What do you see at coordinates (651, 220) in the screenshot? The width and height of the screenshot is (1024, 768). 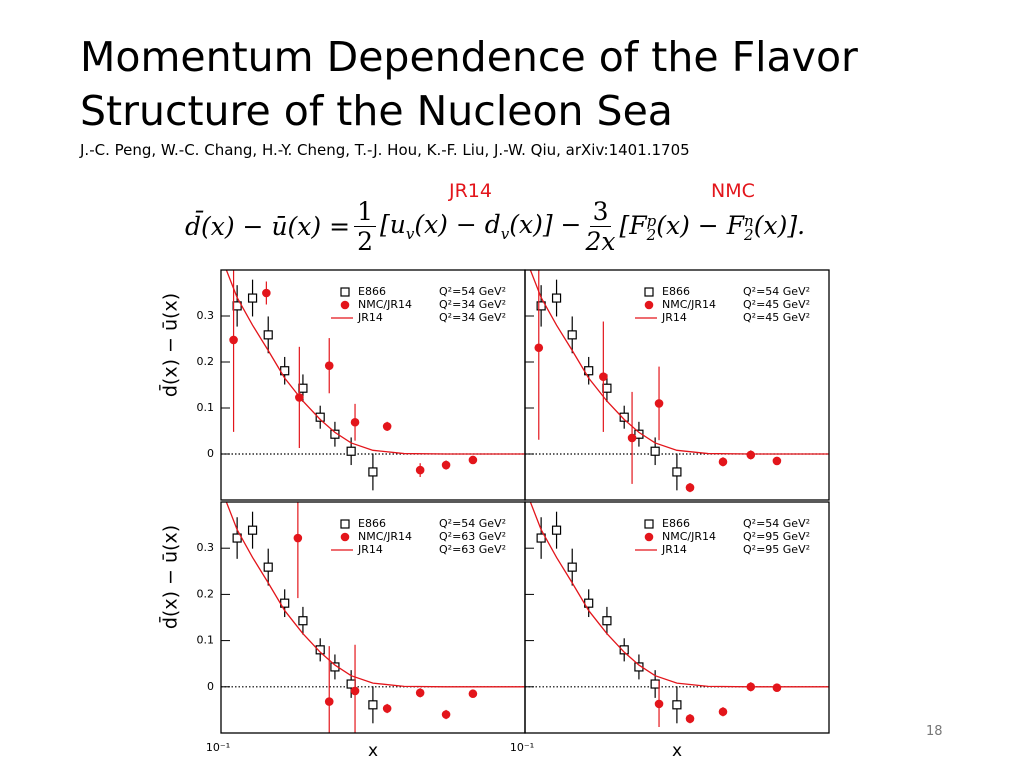 I see `superscript: p` at bounding box center [651, 220].